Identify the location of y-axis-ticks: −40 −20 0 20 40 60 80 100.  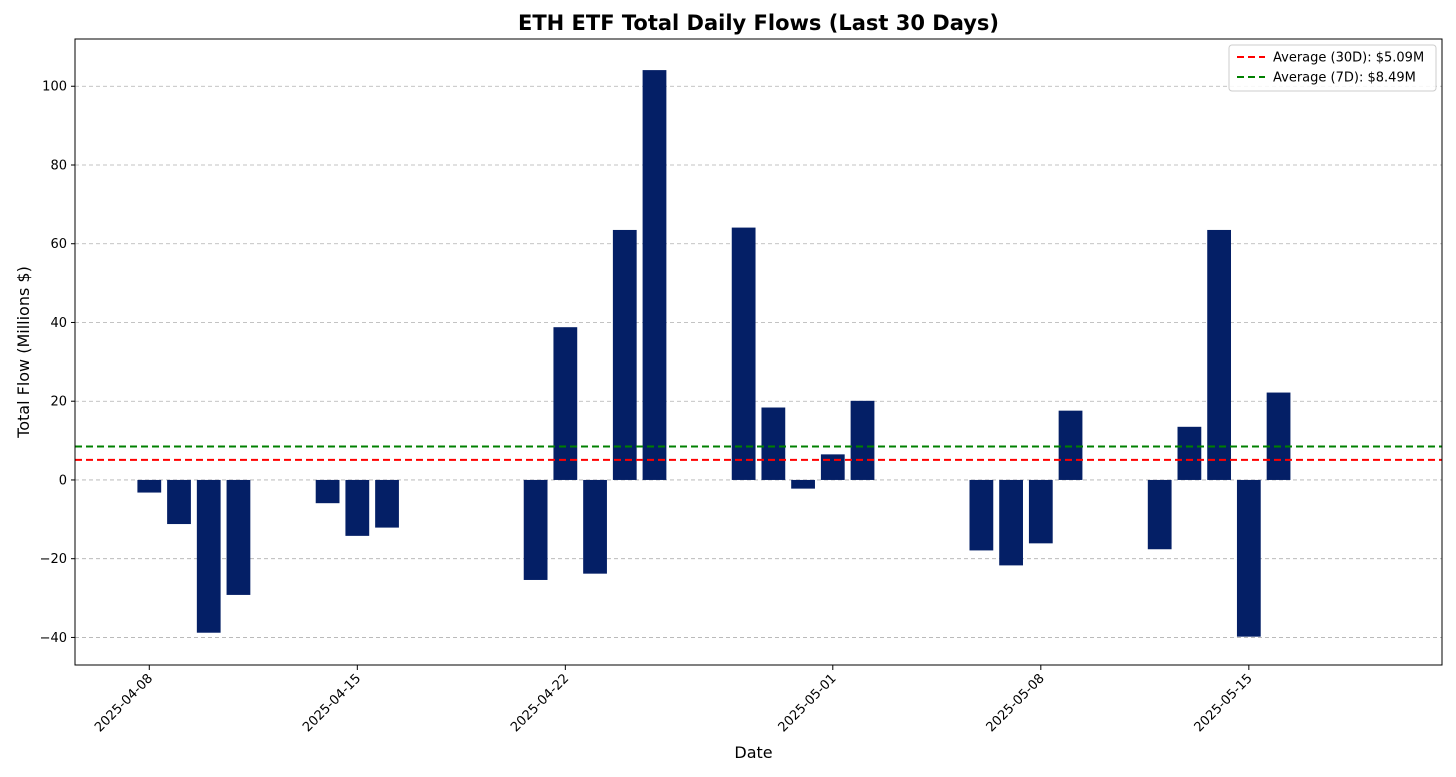
(57, 363).